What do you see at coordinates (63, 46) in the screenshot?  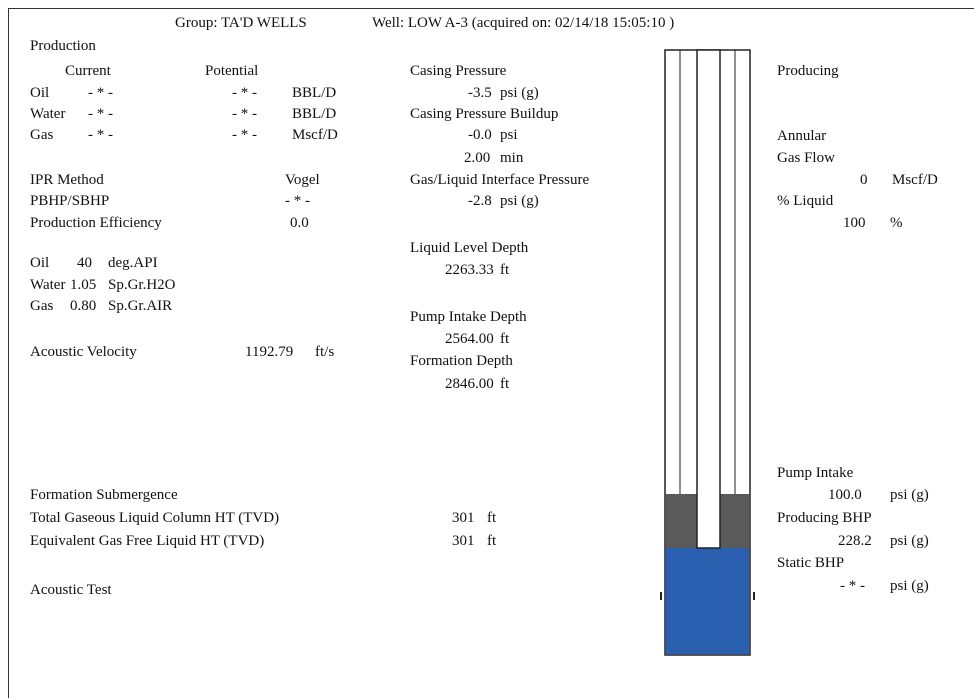 I see `section-title: Production` at bounding box center [63, 46].